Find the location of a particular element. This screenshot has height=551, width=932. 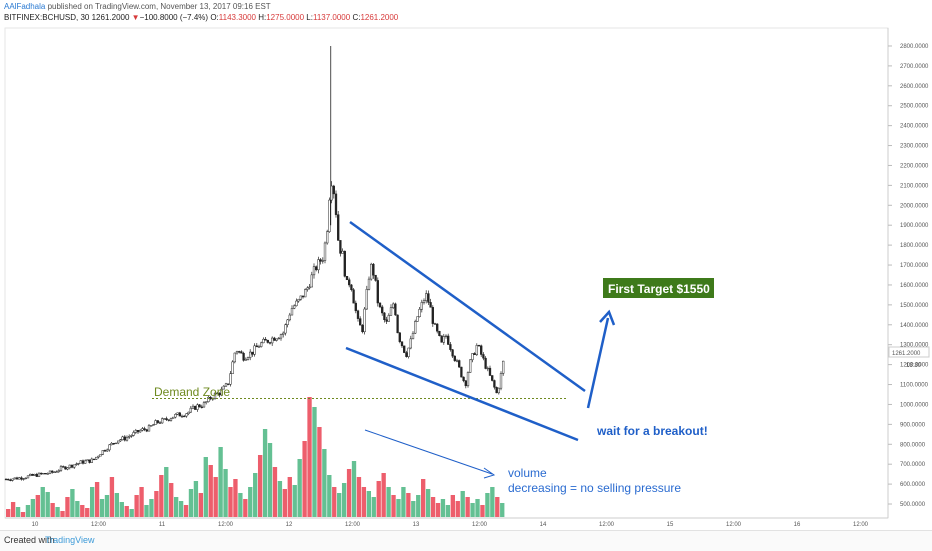

time-tick-label: 12:00 is located at coordinates (353, 525).